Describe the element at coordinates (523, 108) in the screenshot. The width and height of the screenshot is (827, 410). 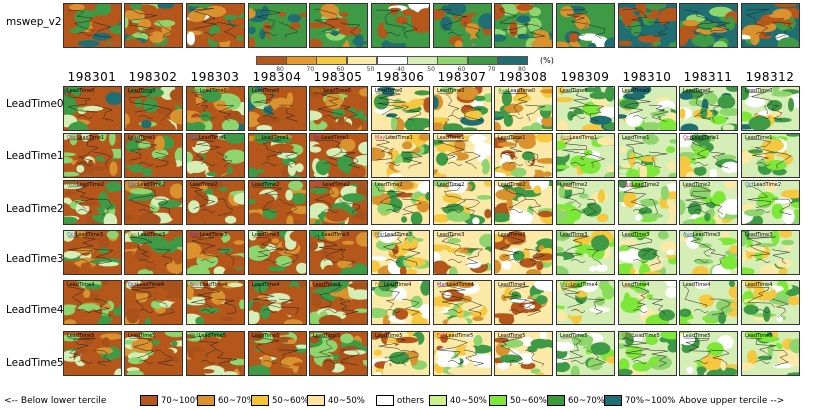
I see `forecast-map-panel: AugLeadTime0` at that location.